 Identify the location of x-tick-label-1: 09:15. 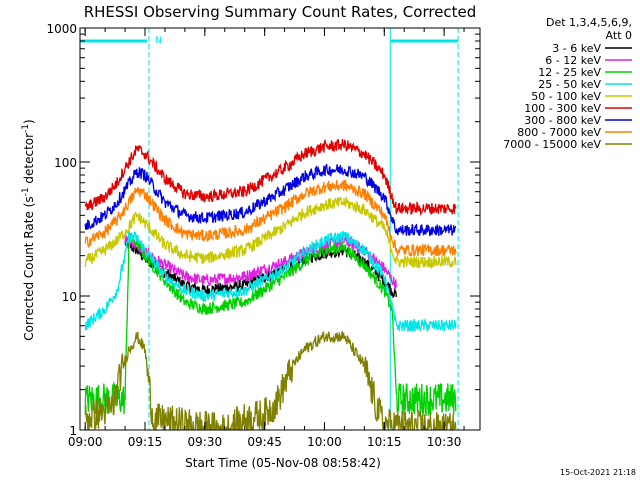
(145, 442).